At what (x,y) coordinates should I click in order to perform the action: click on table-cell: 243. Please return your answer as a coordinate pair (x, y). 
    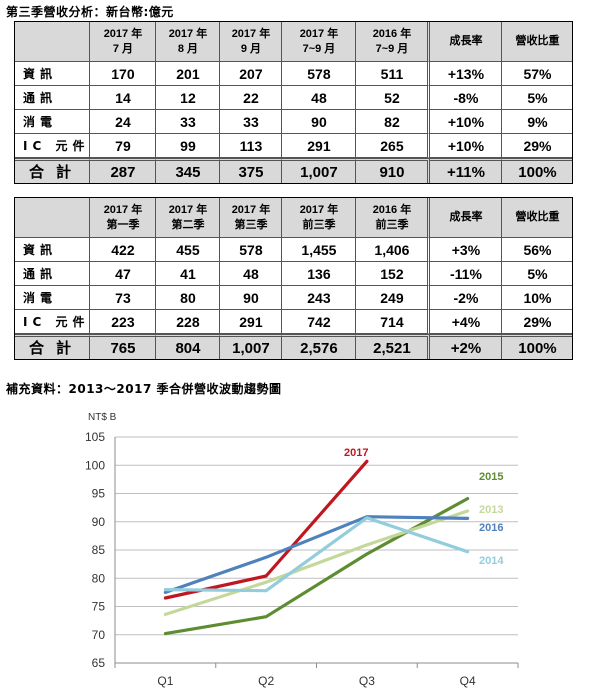
    Looking at the image, I should click on (319, 298).